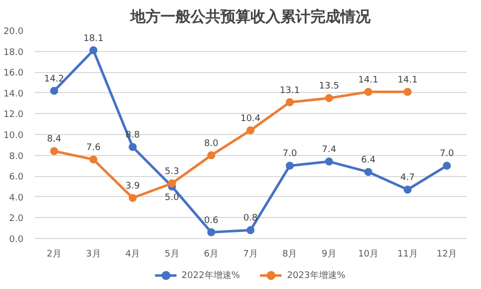  Describe the element at coordinates (368, 160) in the screenshot. I see `data-label: 6.4` at that location.